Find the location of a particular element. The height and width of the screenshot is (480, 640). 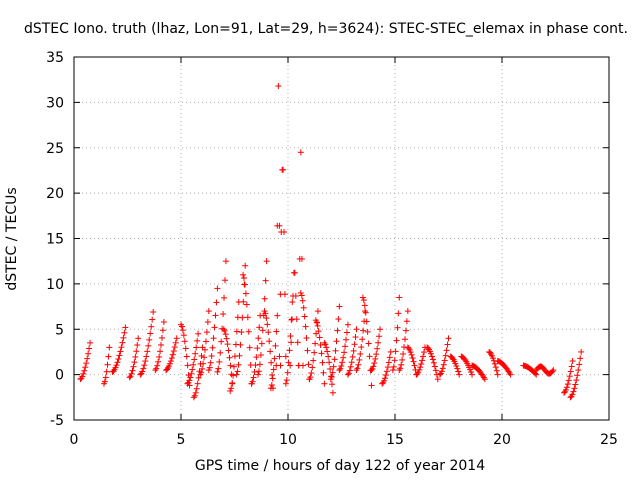

y-tick-label: 20 is located at coordinates (55, 194).